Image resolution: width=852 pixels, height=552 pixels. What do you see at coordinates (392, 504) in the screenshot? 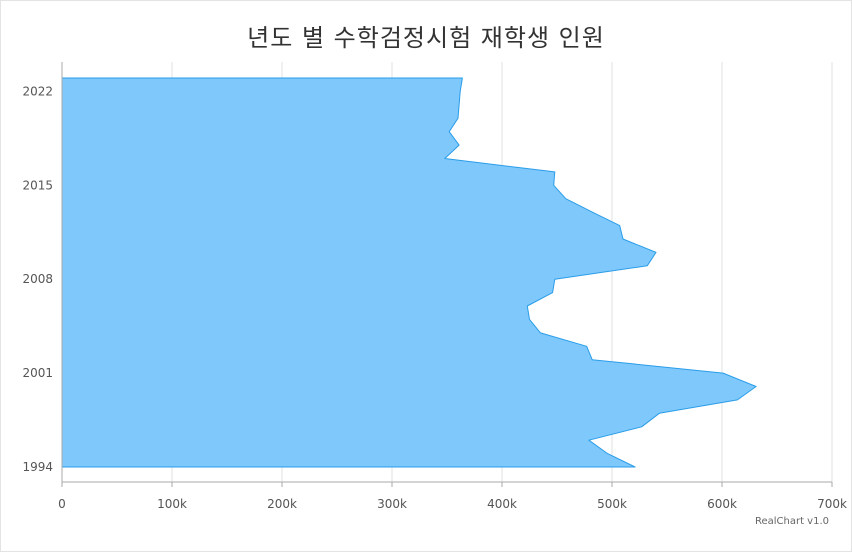
I see `value-tick-label: 300k` at bounding box center [392, 504].